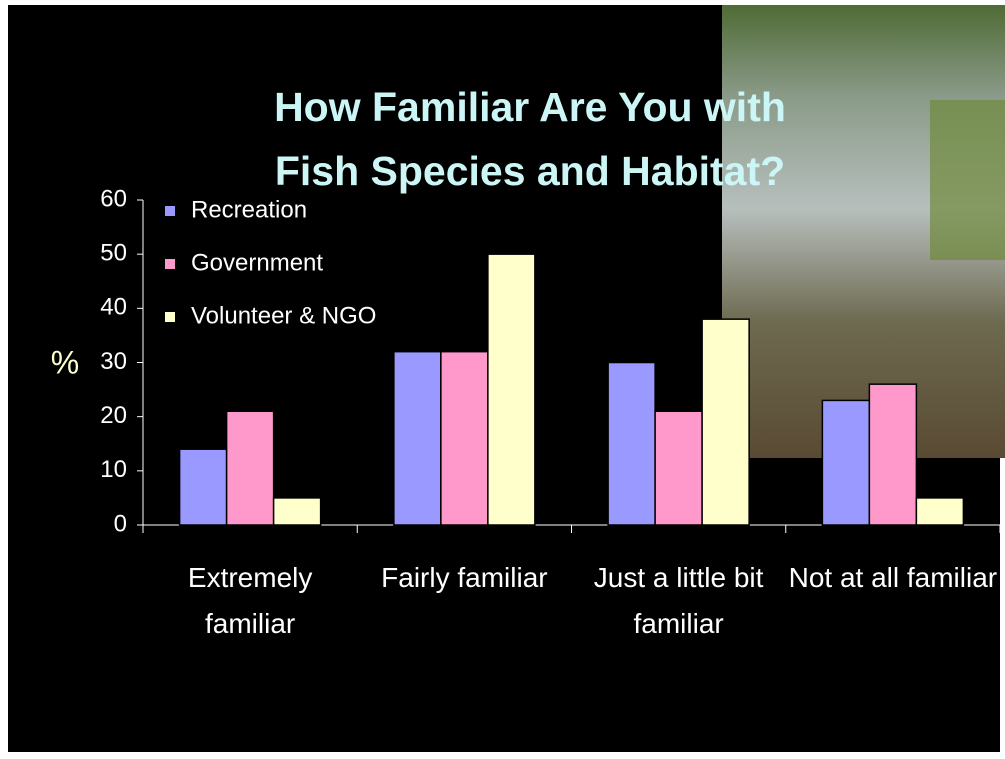 Image resolution: width=1005 pixels, height=759 pixels. Describe the element at coordinates (257, 262) in the screenshot. I see `legend-label: Government` at that location.